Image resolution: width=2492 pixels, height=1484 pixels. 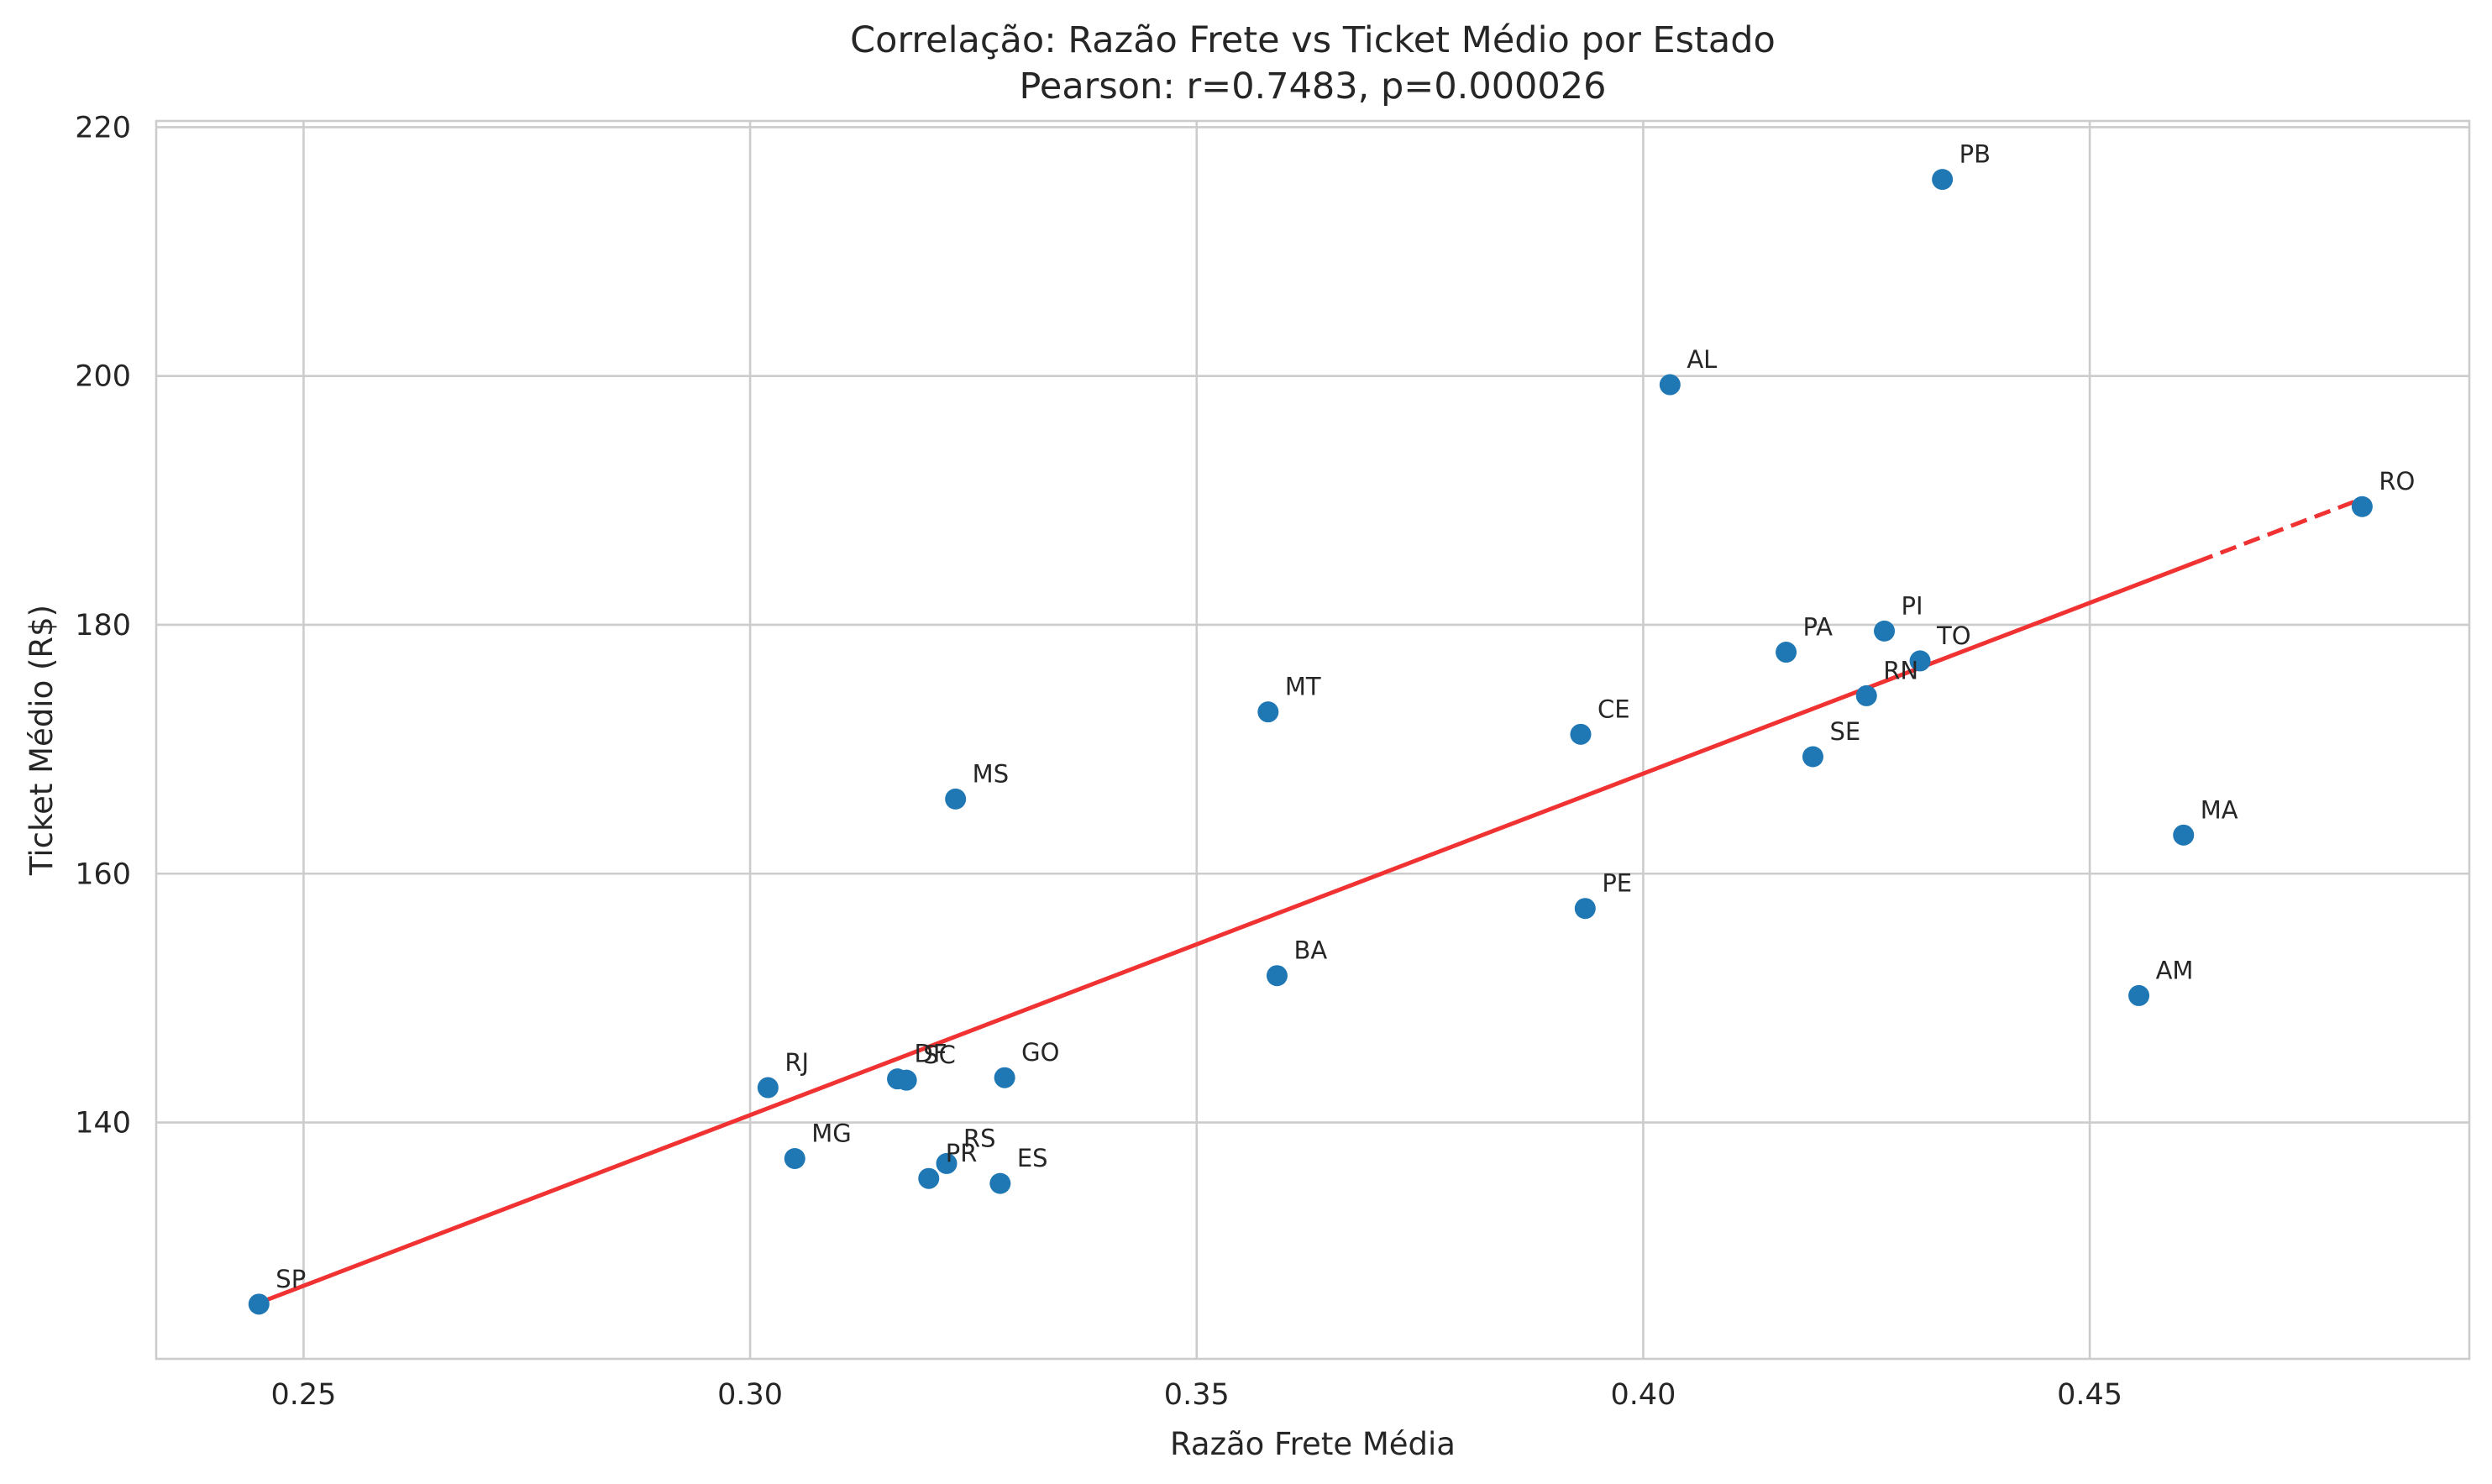 I want to click on data-point-ms, so click(x=956, y=799).